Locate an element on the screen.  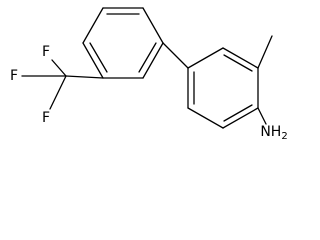
amine-label: NH is located at coordinates (270, 132).